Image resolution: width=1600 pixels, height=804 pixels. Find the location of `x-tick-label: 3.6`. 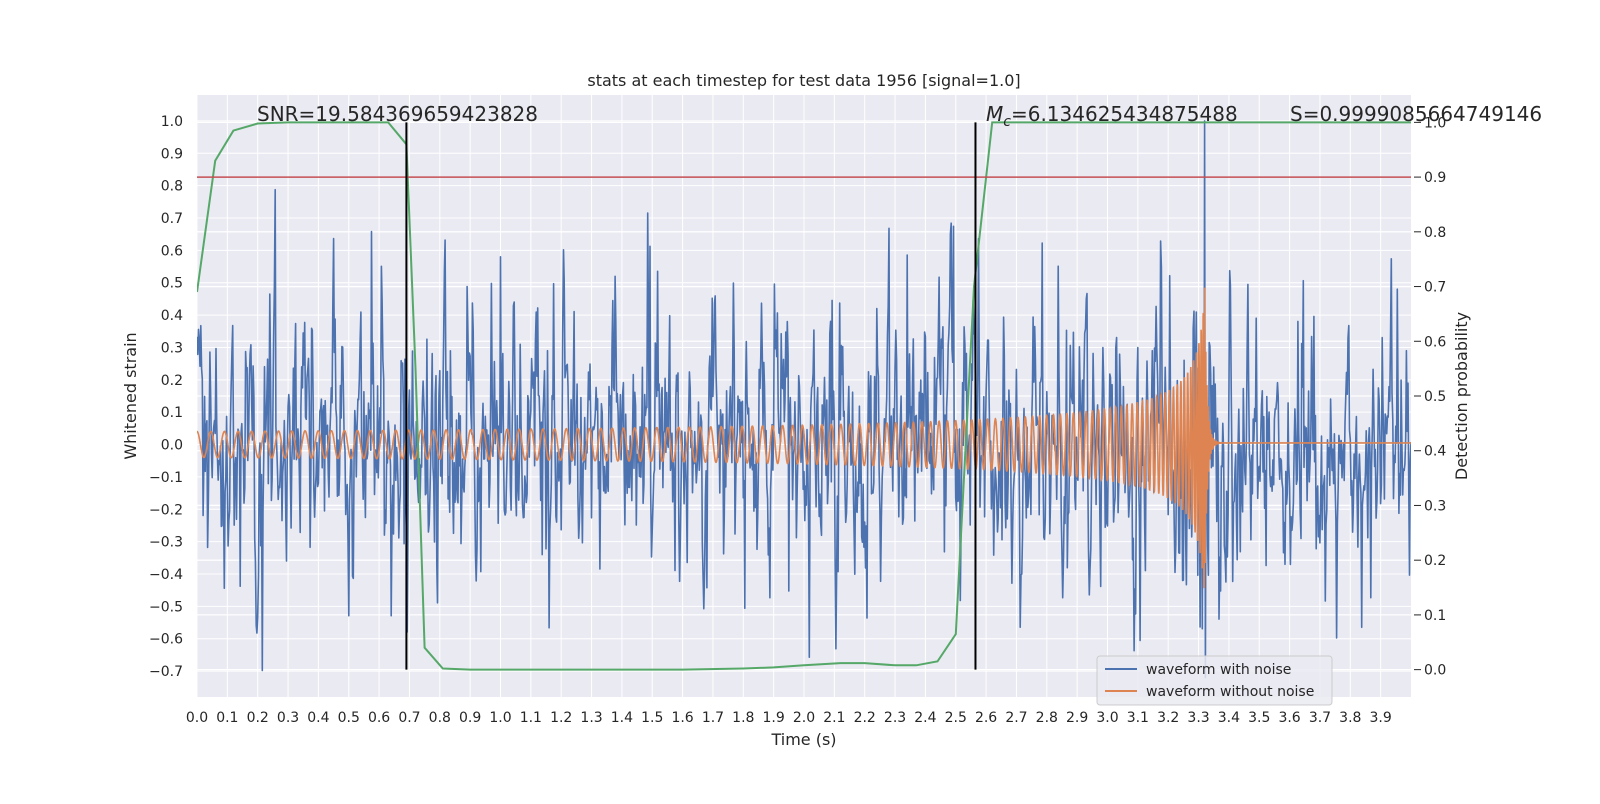

x-tick-label: 3.6 is located at coordinates (1289, 718).